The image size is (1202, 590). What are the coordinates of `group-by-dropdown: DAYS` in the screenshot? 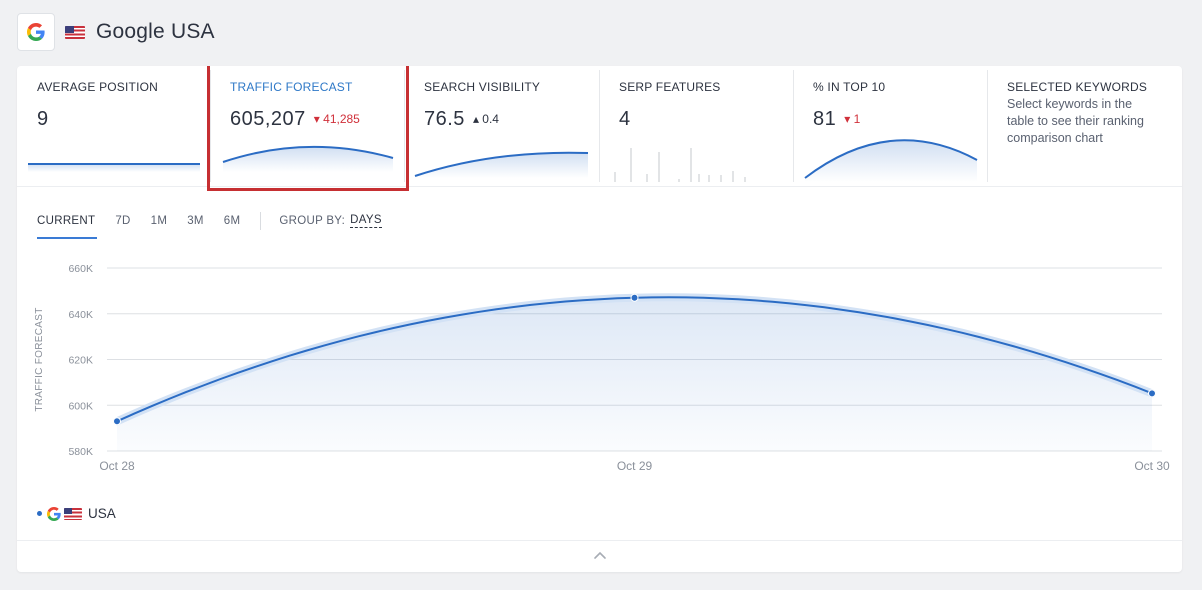 It's located at (366, 221).